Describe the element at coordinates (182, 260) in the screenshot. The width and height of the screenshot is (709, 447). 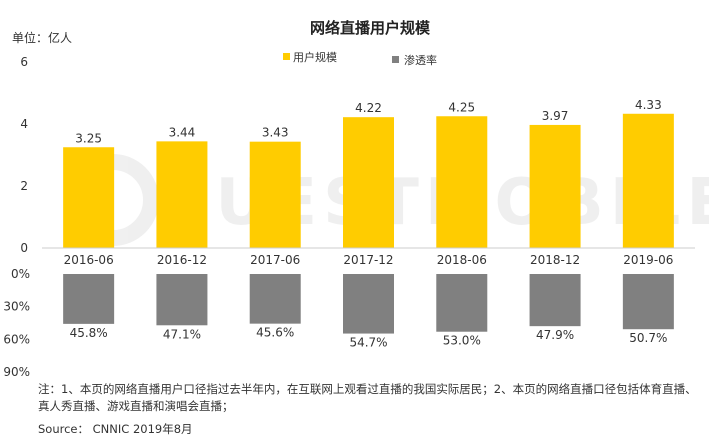
I see `x-category-label: 2016-12` at that location.